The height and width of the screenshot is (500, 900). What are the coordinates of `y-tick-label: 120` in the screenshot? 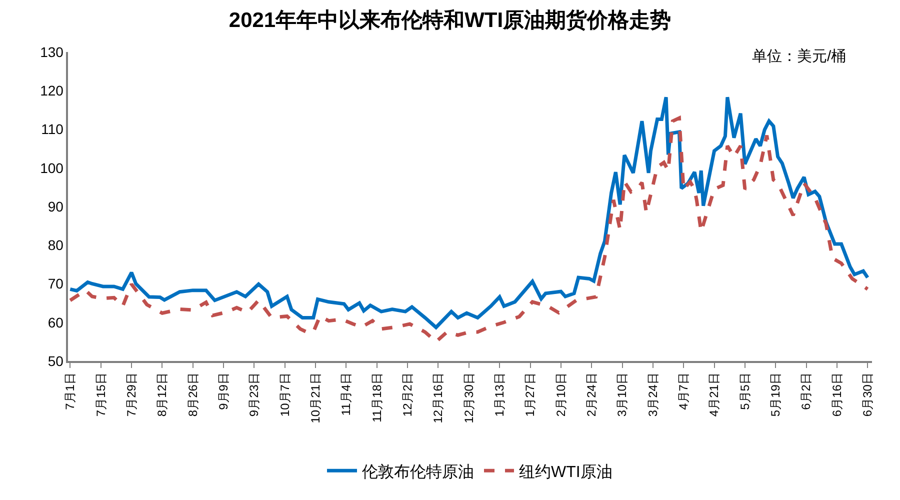 It's located at (52, 90).